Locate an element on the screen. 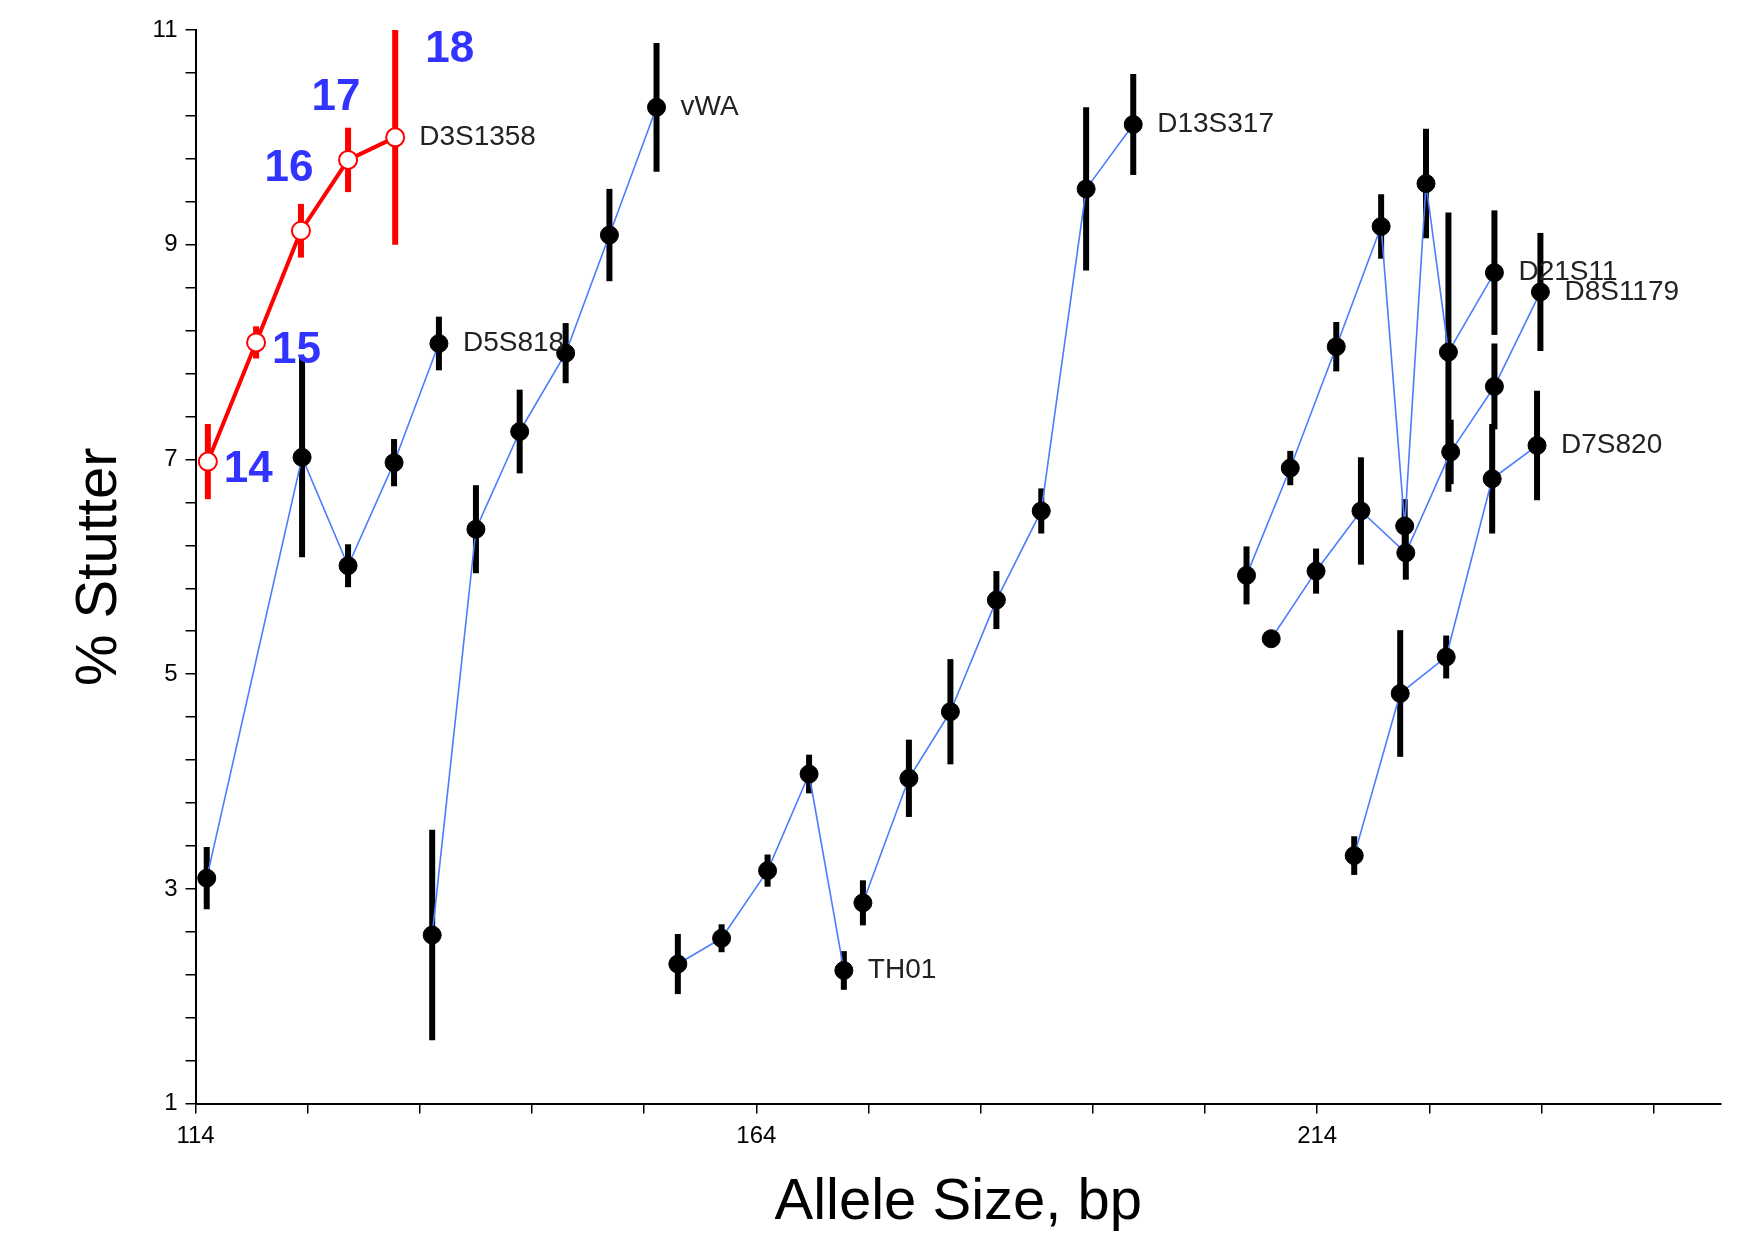  annotation: 17 is located at coordinates (336, 95).